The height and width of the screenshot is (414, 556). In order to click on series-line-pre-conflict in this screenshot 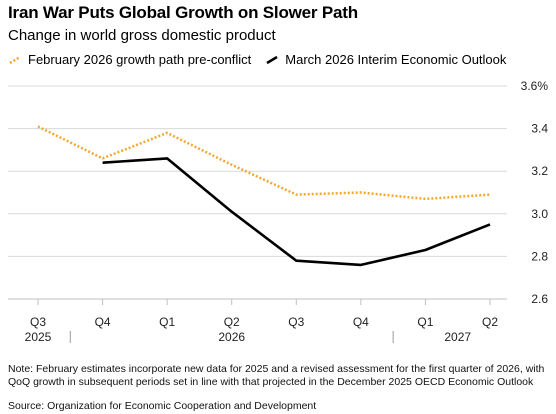, I will do `click(264, 163)`.